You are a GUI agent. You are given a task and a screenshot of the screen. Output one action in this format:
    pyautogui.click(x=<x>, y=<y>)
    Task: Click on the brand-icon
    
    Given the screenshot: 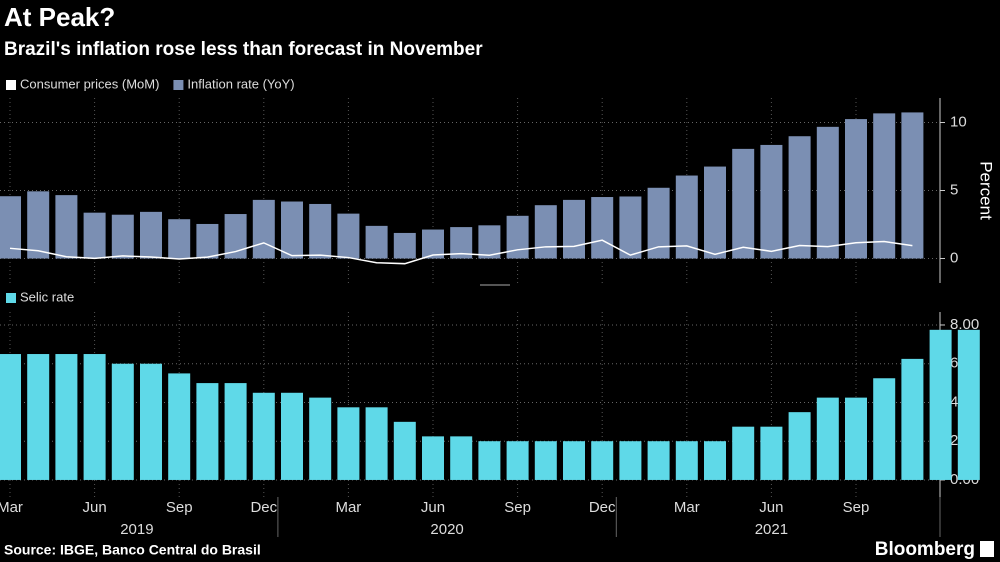 What is the action you would take?
    pyautogui.click(x=987, y=549)
    